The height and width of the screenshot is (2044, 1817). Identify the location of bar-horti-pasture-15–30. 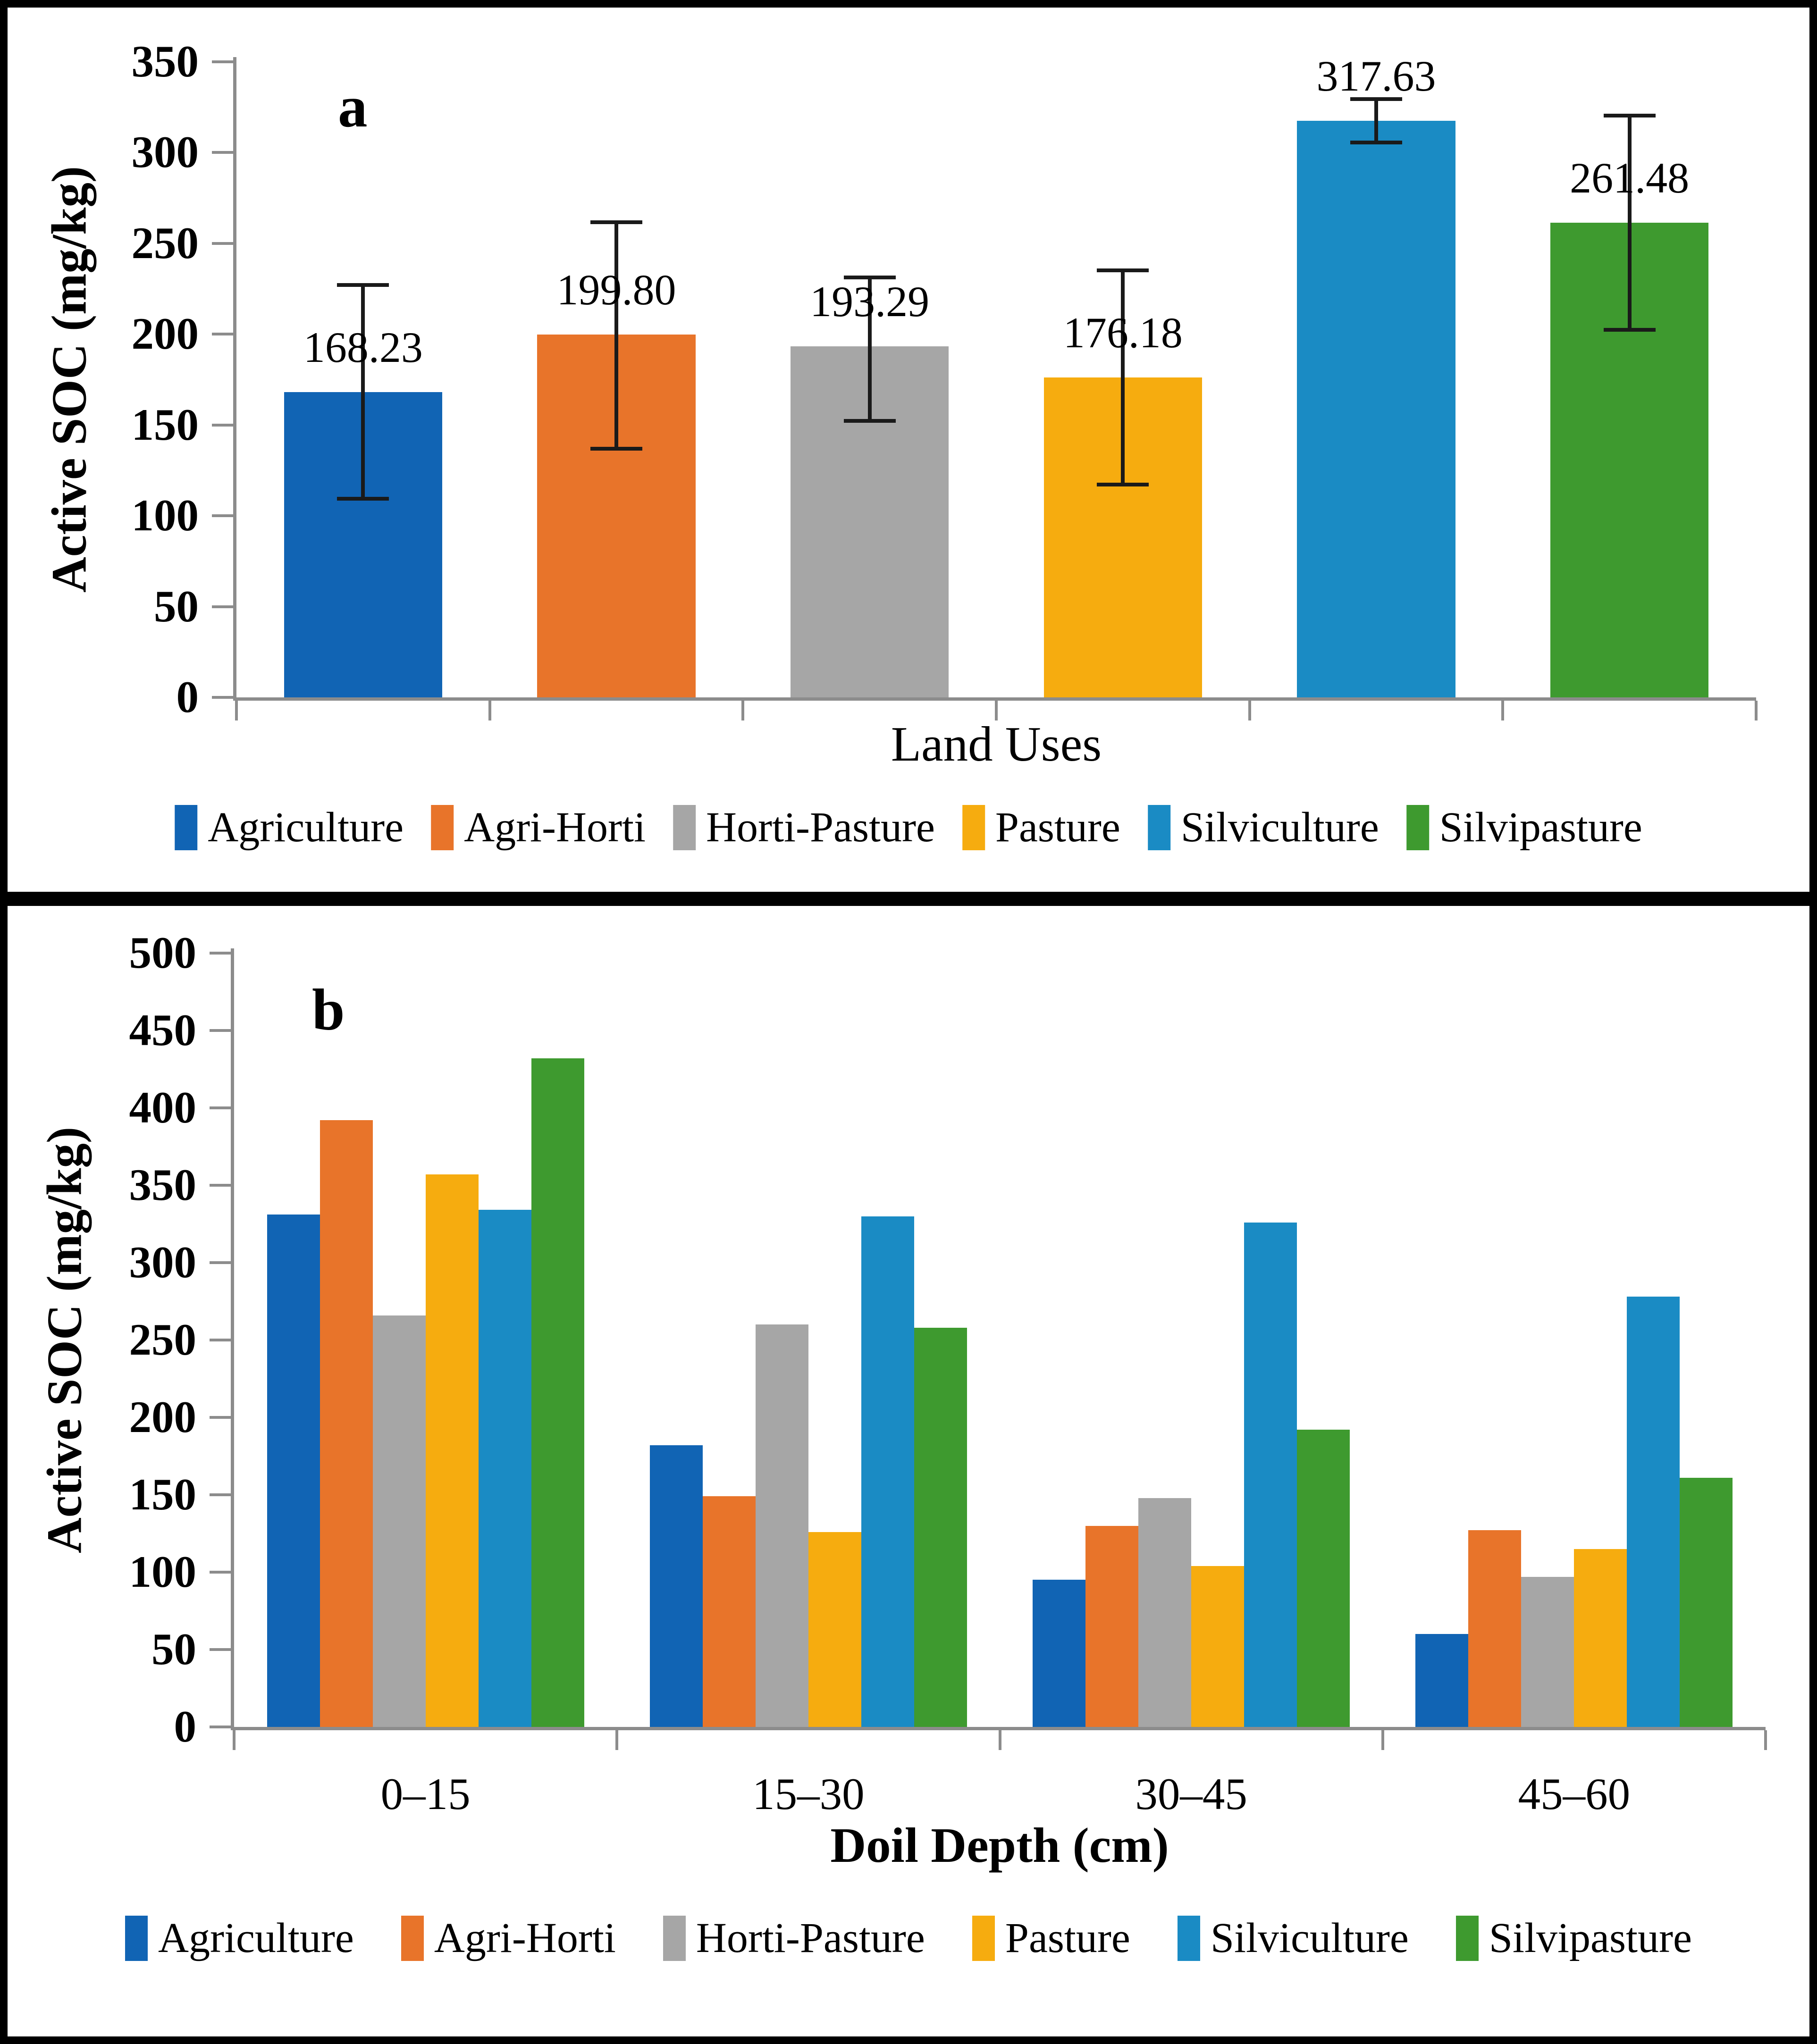
(781, 1525).